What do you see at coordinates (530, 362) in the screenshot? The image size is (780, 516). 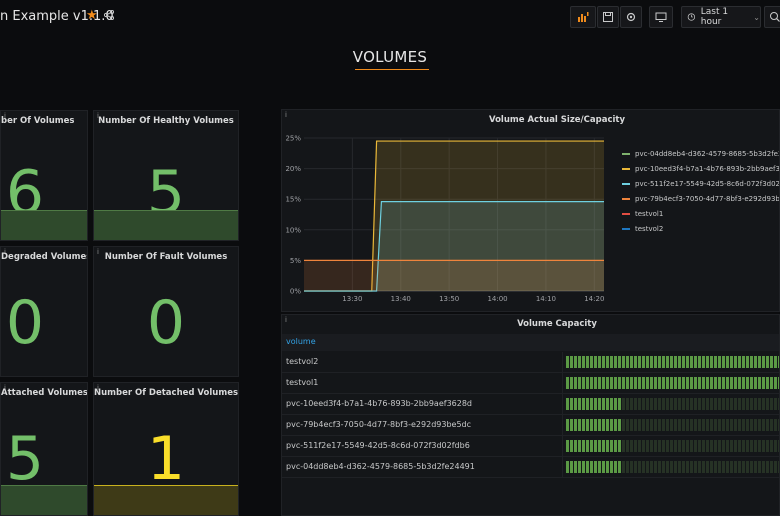 I see `table-row: testvol2` at bounding box center [530, 362].